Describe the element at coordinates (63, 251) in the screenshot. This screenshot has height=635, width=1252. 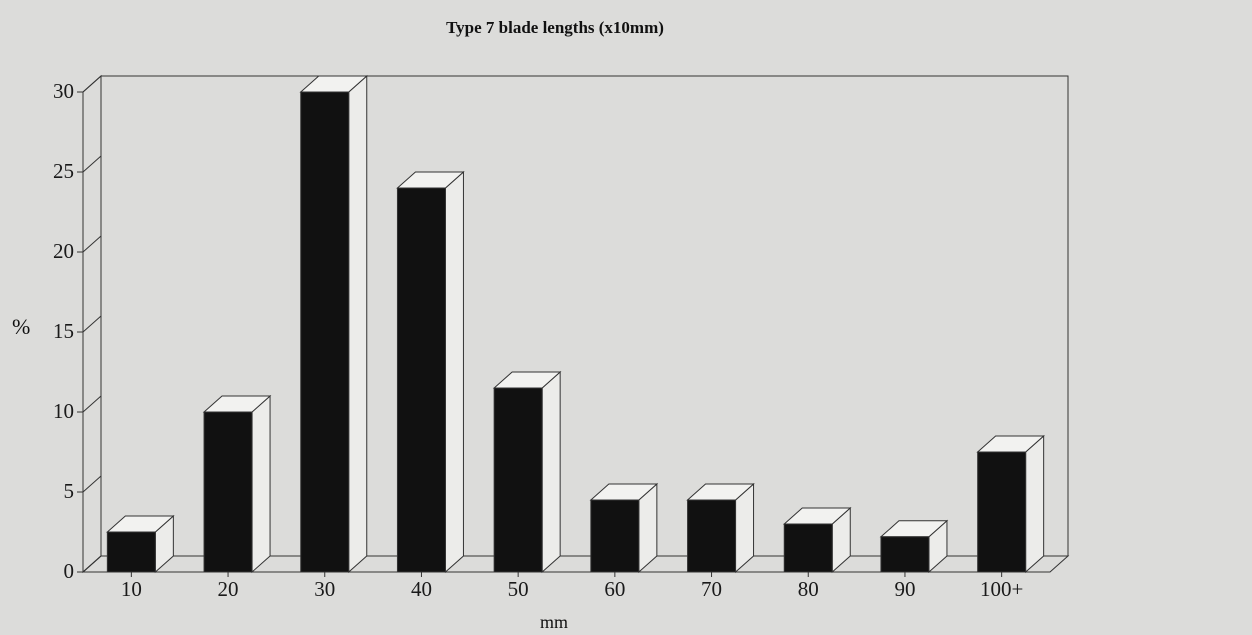
I see `y-tick-label: 20` at that location.